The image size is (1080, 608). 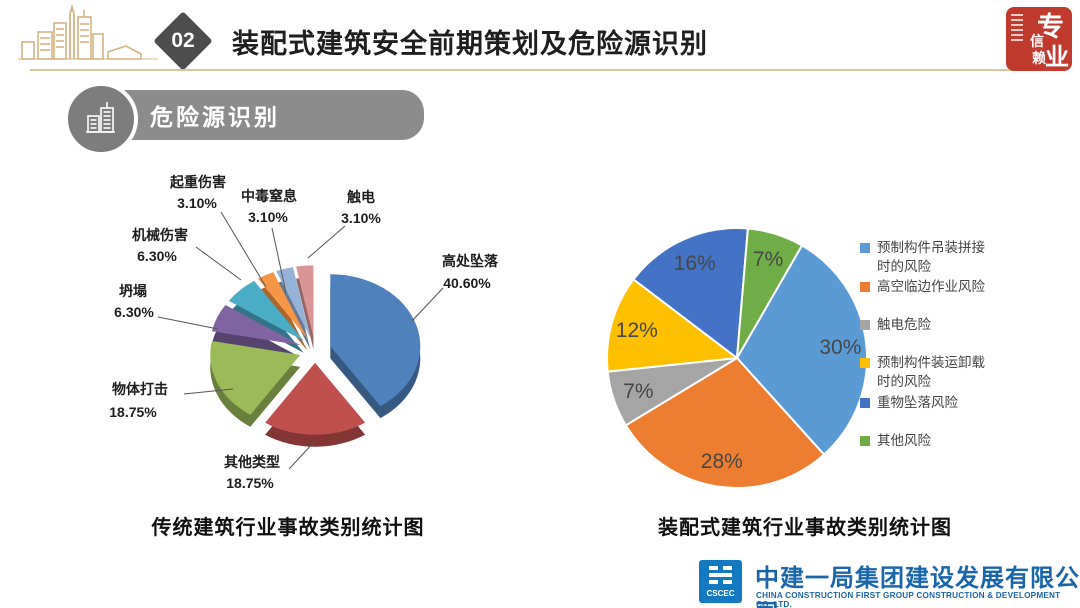 What do you see at coordinates (840, 347) in the screenshot?
I see `slice-percent: 30%` at bounding box center [840, 347].